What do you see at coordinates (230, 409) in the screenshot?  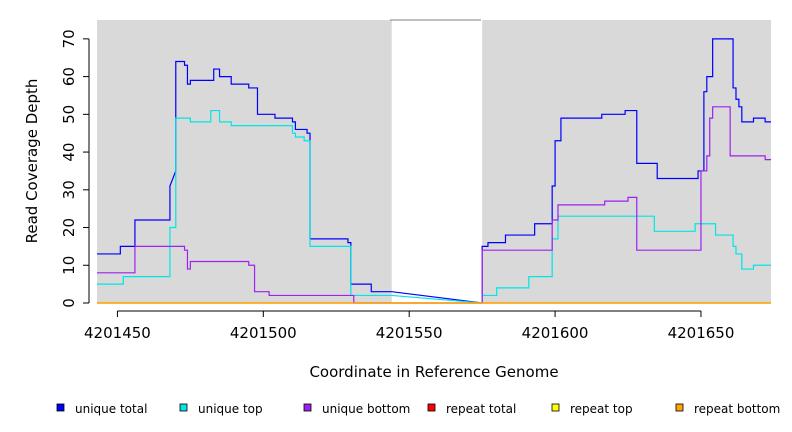 I see `legend-label: unique top` at bounding box center [230, 409].